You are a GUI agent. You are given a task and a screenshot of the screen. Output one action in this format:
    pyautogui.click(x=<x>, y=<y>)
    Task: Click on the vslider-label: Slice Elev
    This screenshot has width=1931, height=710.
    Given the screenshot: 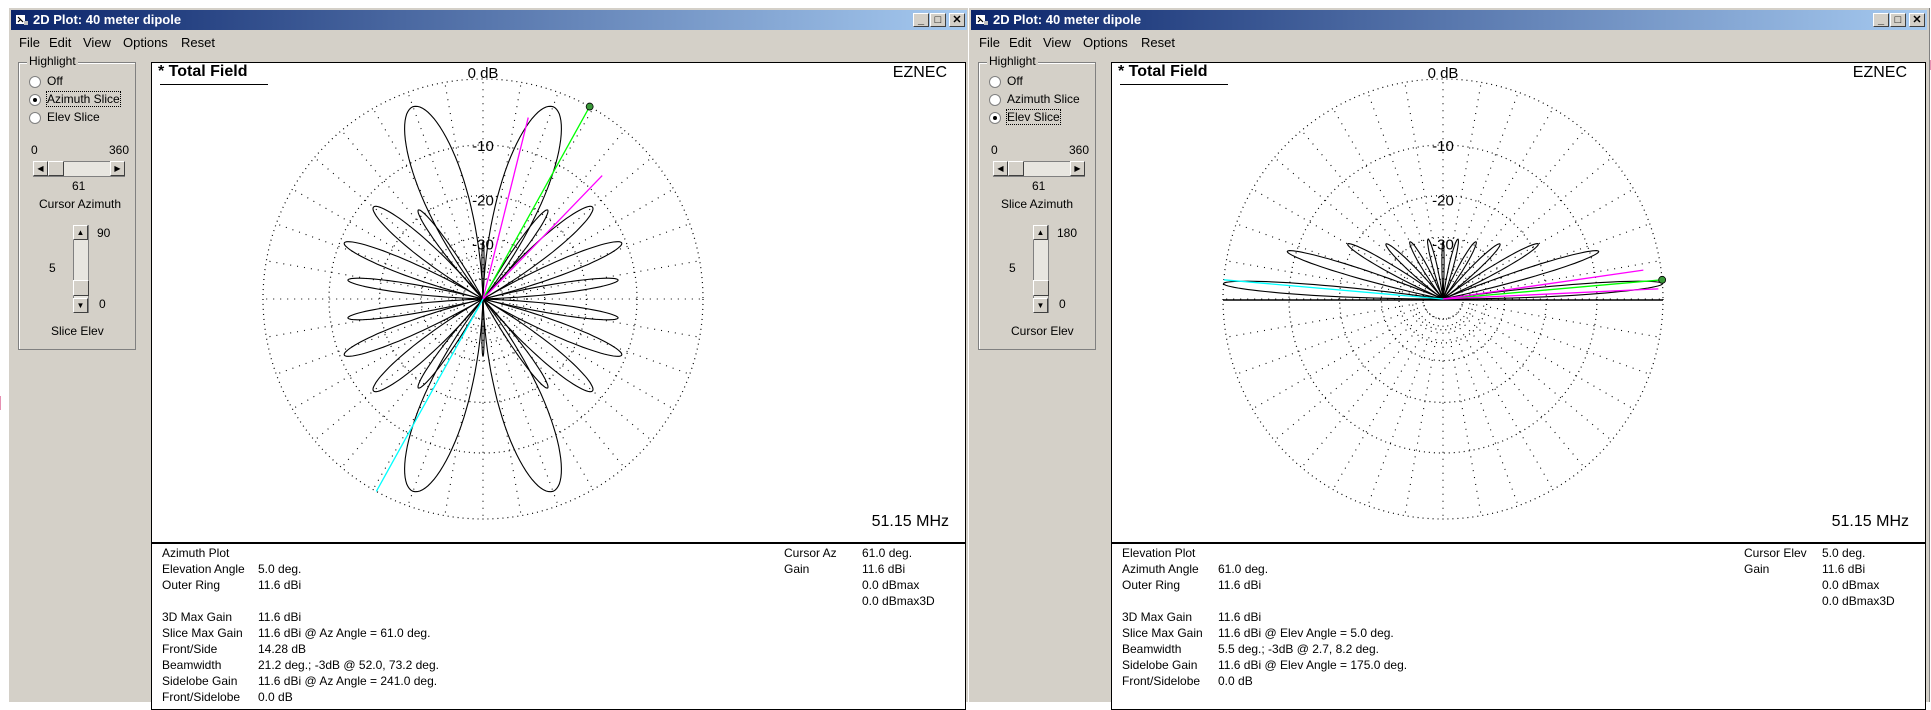 What is the action you would take?
    pyautogui.click(x=77, y=331)
    